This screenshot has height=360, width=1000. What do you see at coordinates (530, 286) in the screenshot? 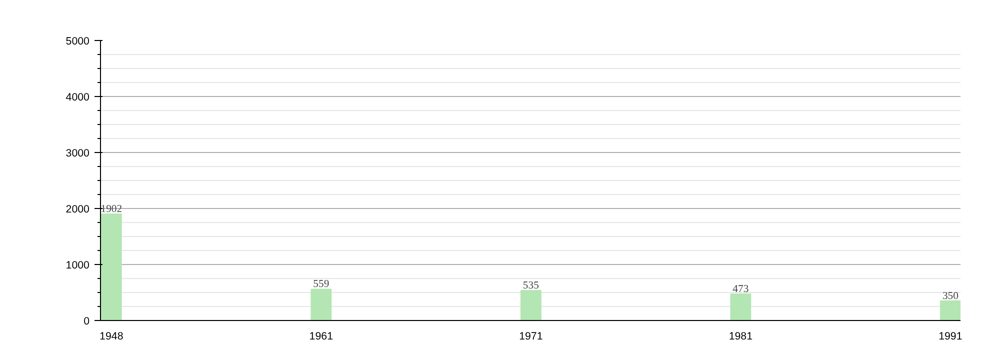
I see `data-label: 535` at bounding box center [530, 286].